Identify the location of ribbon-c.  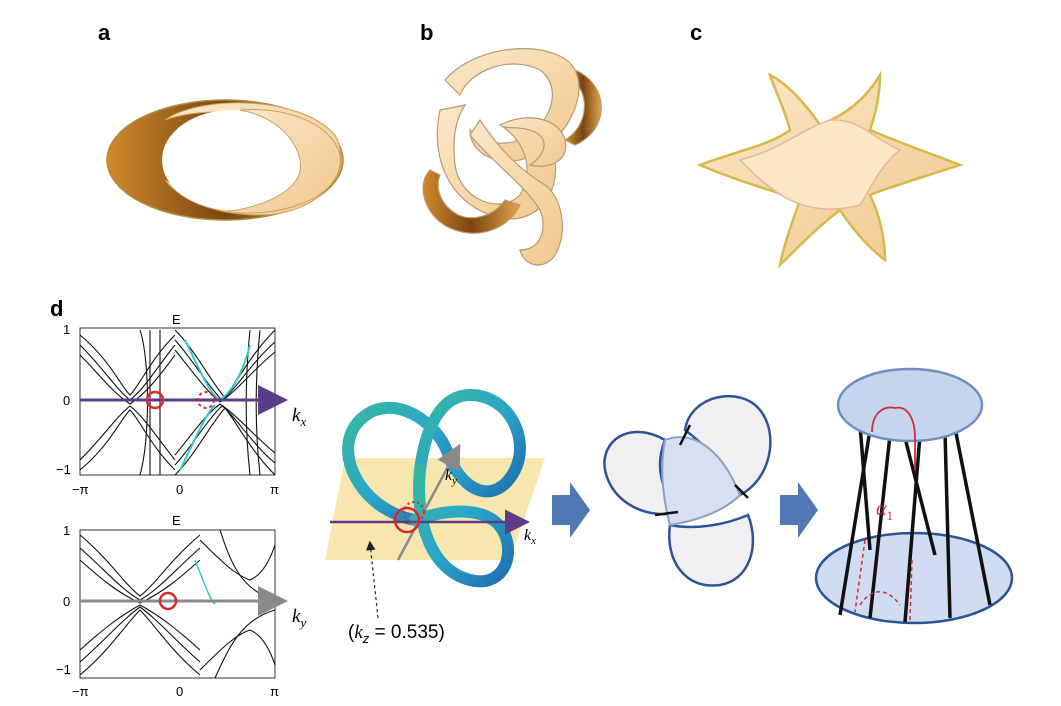
(830, 169).